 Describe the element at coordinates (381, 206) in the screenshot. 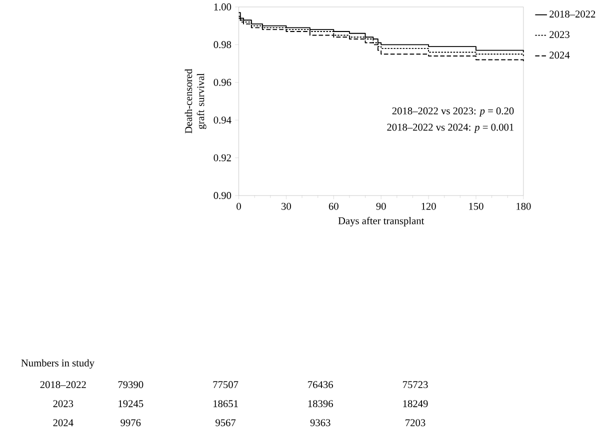

I see `x-tick-label: 90` at that location.